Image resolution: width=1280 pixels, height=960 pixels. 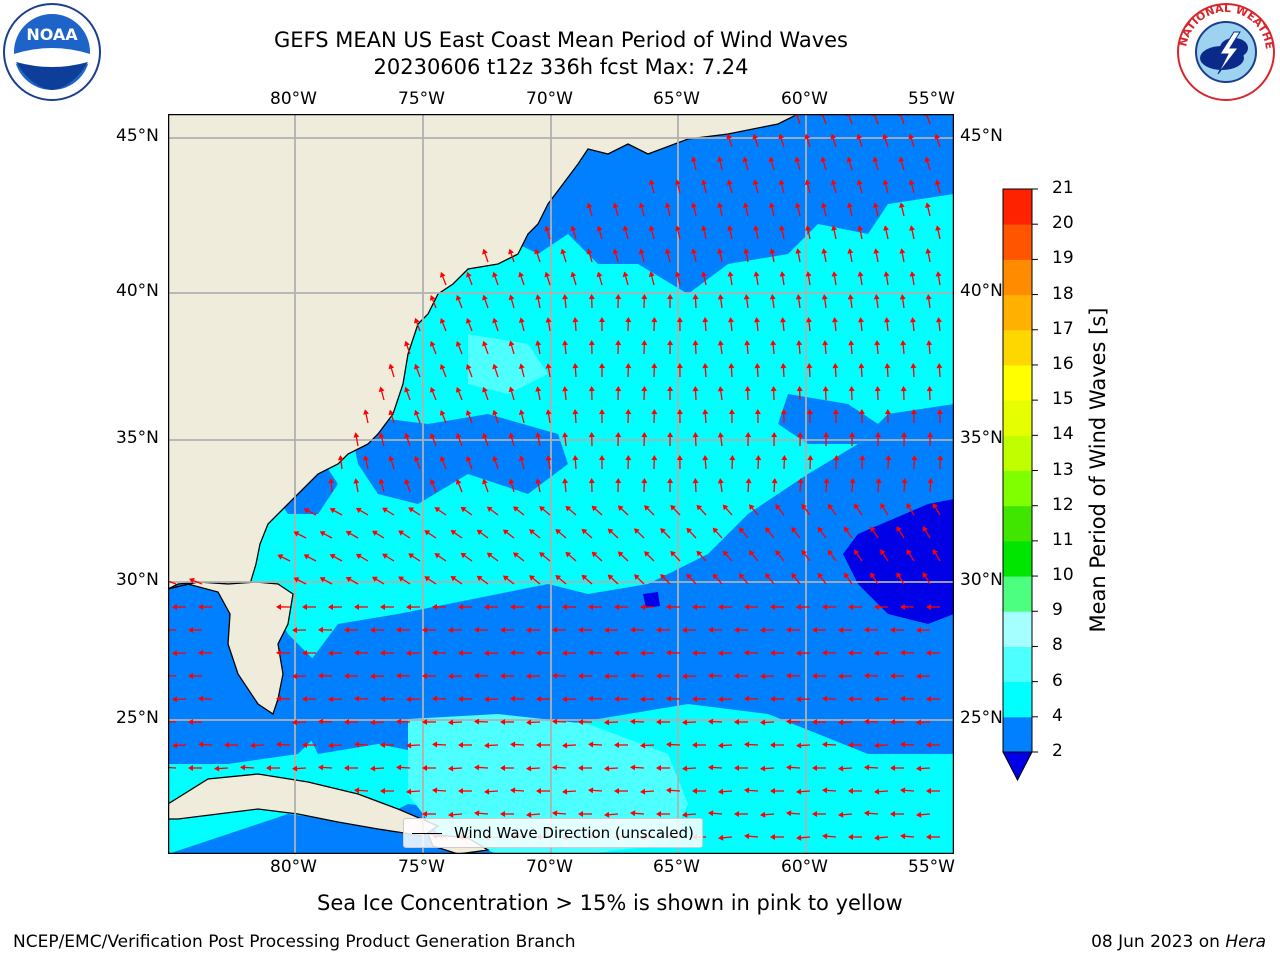 What do you see at coordinates (172, 582) in the screenshot?
I see `direction-arrow-shaft` at bounding box center [172, 582].